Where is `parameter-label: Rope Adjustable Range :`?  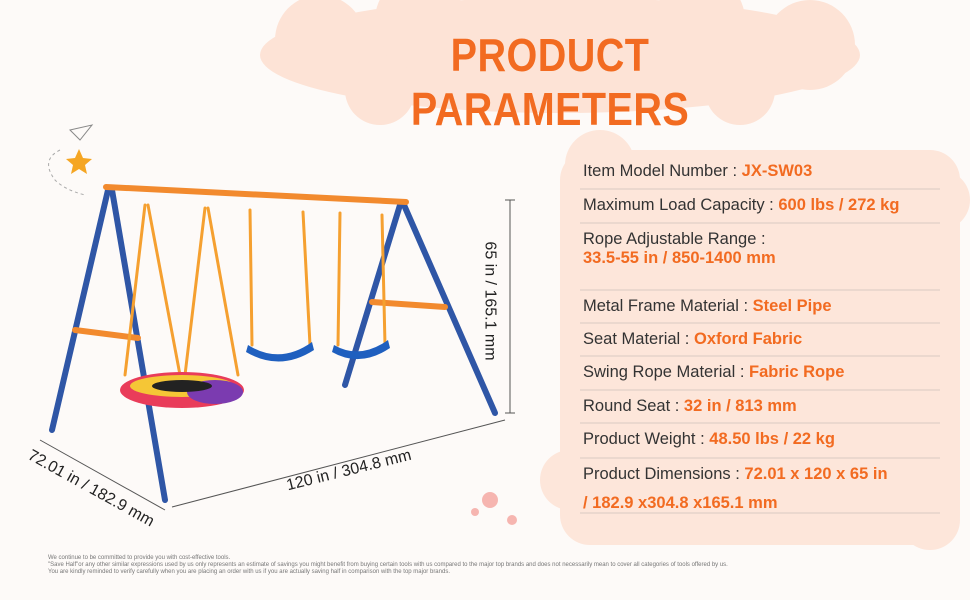
parameter-label: Rope Adjustable Range : is located at coordinates (674, 239).